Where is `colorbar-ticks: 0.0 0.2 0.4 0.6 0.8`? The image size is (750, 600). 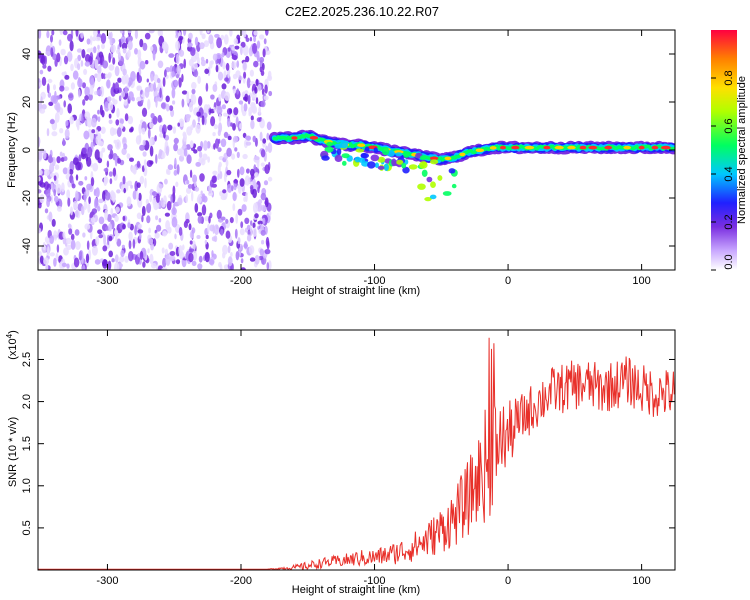 colorbar-ticks: 0.0 0.2 0.4 0.6 0.8 is located at coordinates (723, 170).